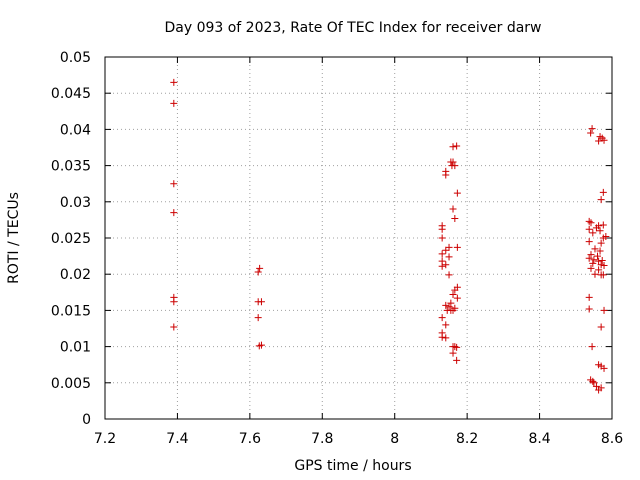  Describe the element at coordinates (250, 439) in the screenshot. I see `x-tick-label: 7.6` at that location.